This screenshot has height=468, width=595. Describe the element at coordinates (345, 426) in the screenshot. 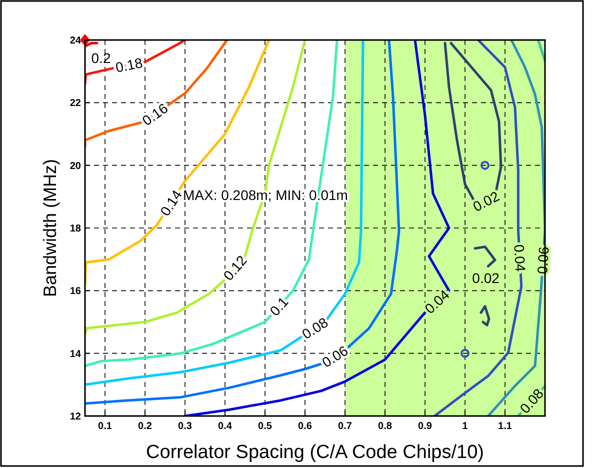

I see `x-tick-label: 0.7` at that location.